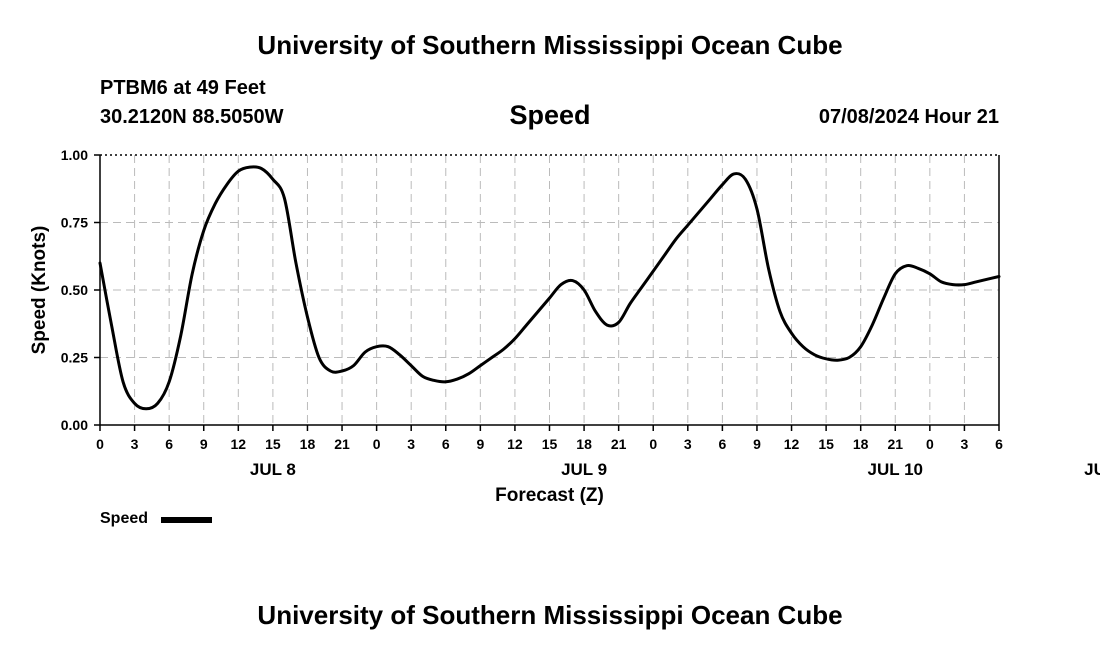 The width and height of the screenshot is (1100, 650). What do you see at coordinates (124, 518) in the screenshot?
I see `legend-label: Speed` at bounding box center [124, 518].